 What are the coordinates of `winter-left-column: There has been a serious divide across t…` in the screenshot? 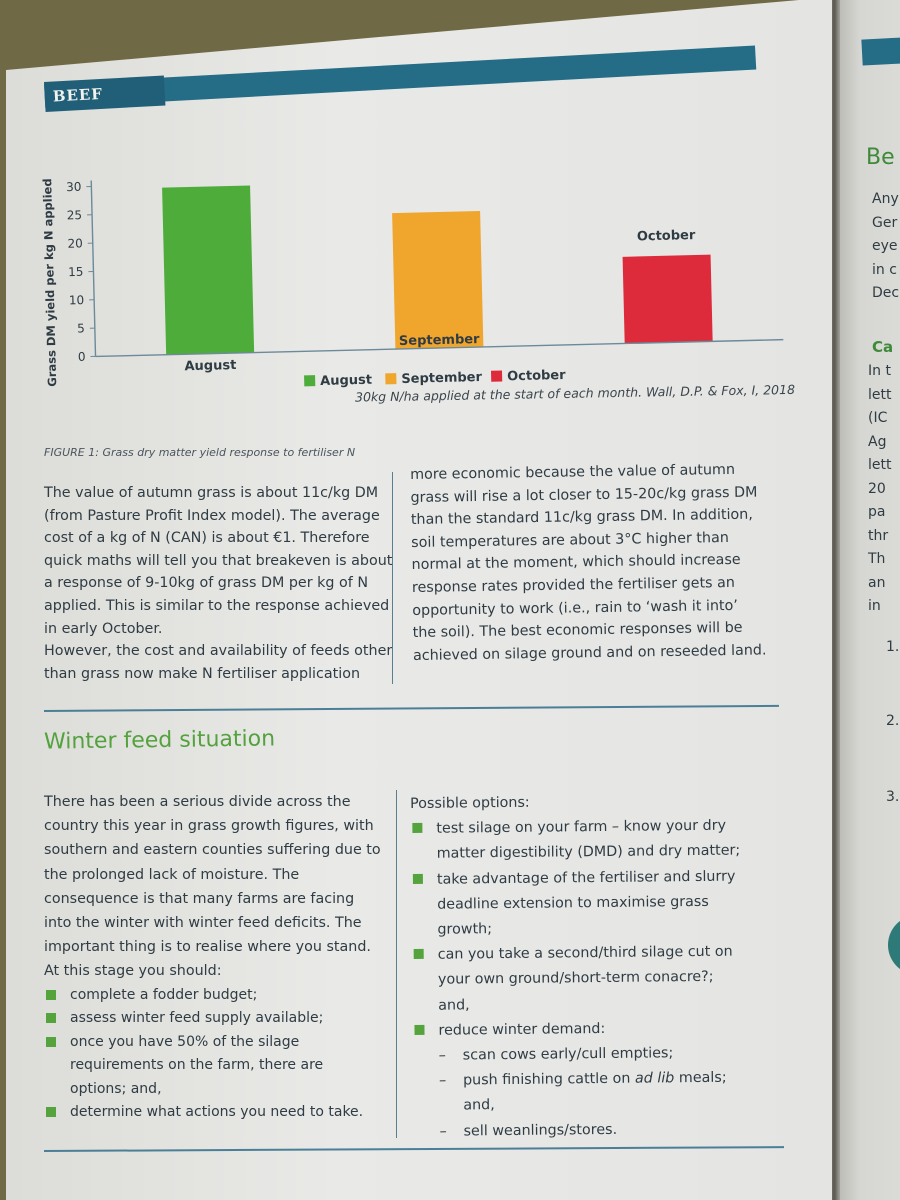 It's located at (219, 957).